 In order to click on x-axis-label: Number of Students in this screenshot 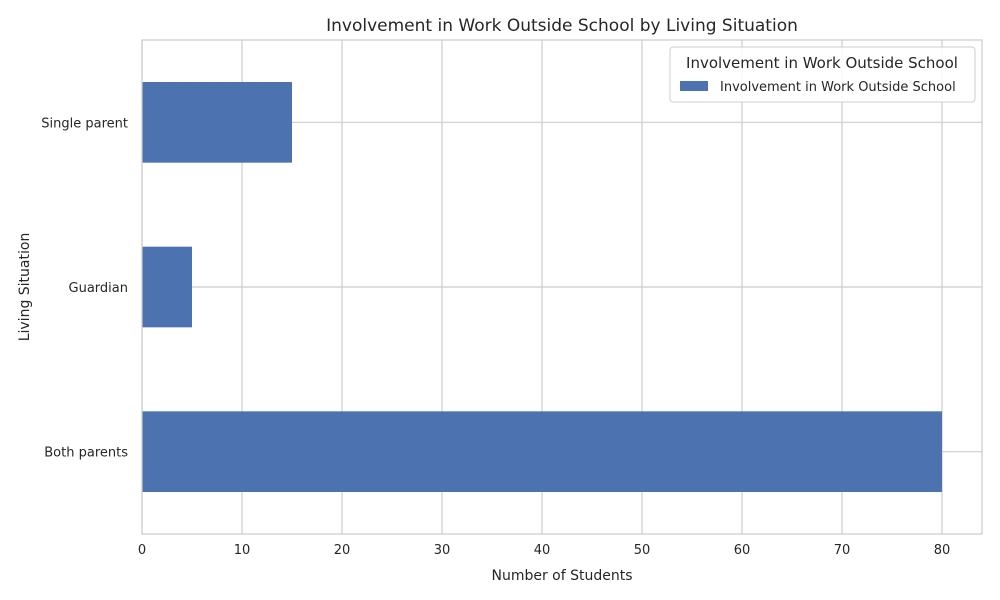, I will do `click(561, 576)`.